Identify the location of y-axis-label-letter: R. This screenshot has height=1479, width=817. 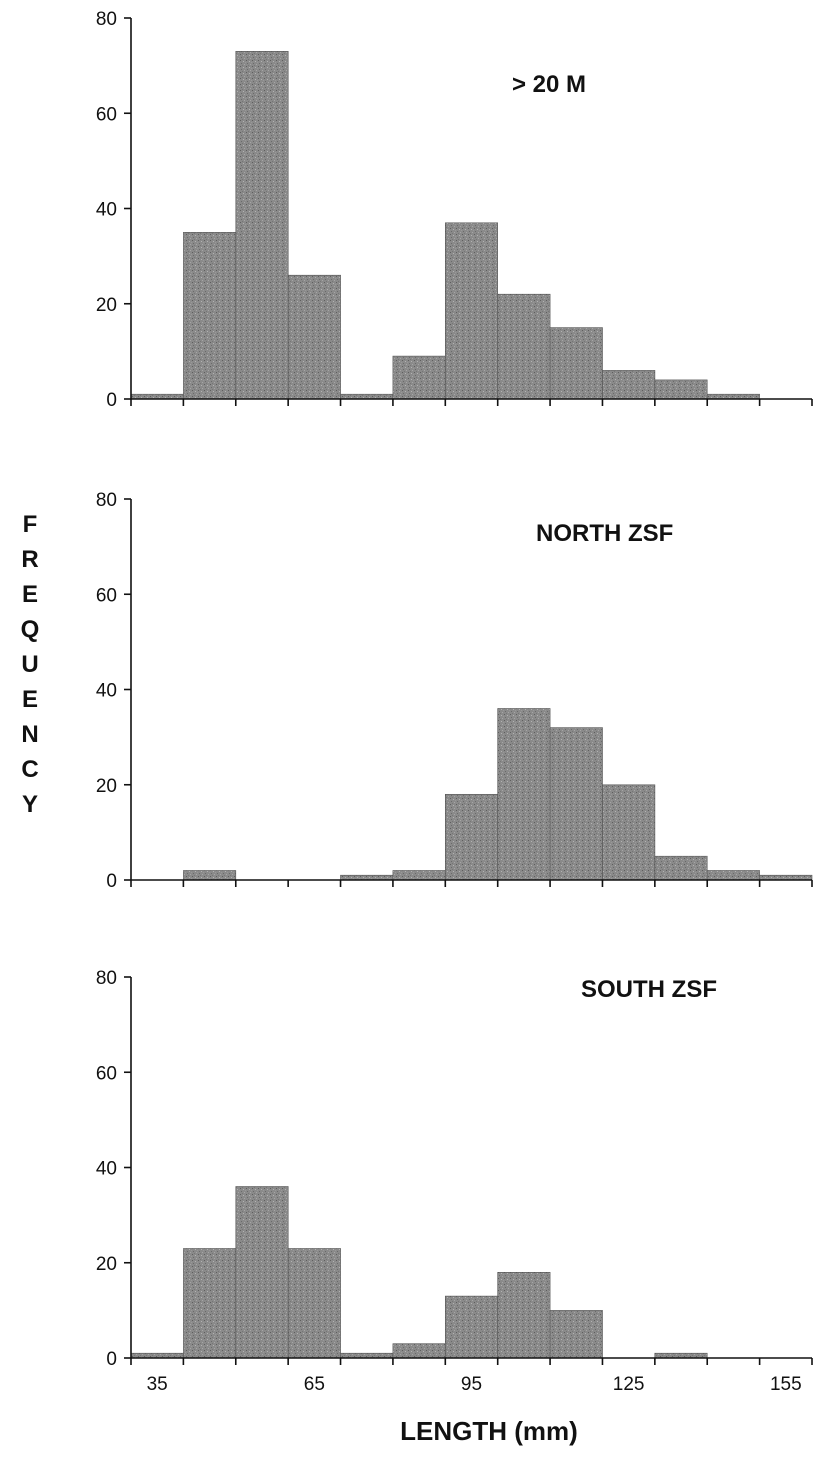
(29, 559).